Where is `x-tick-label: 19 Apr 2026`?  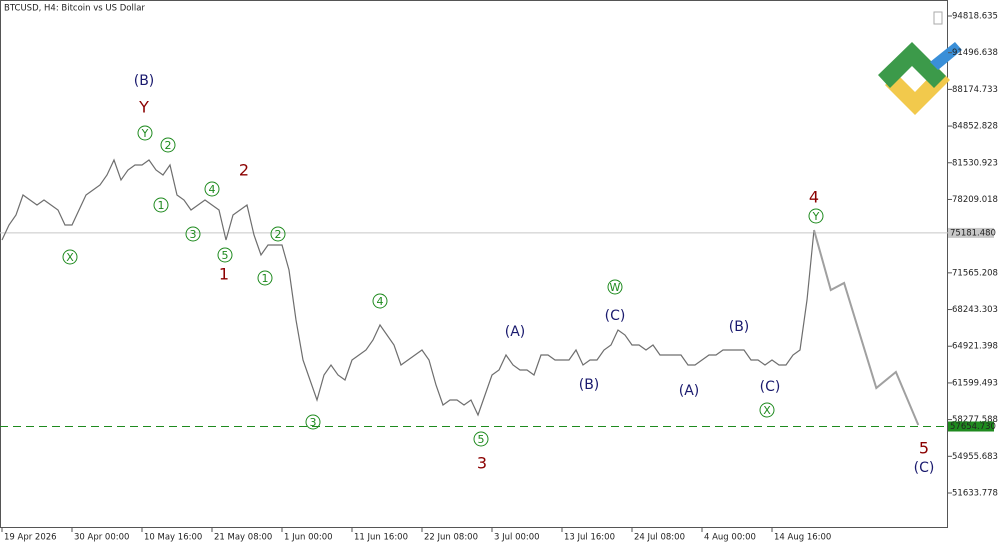 x-tick-label: 19 Apr 2026 is located at coordinates (30, 538).